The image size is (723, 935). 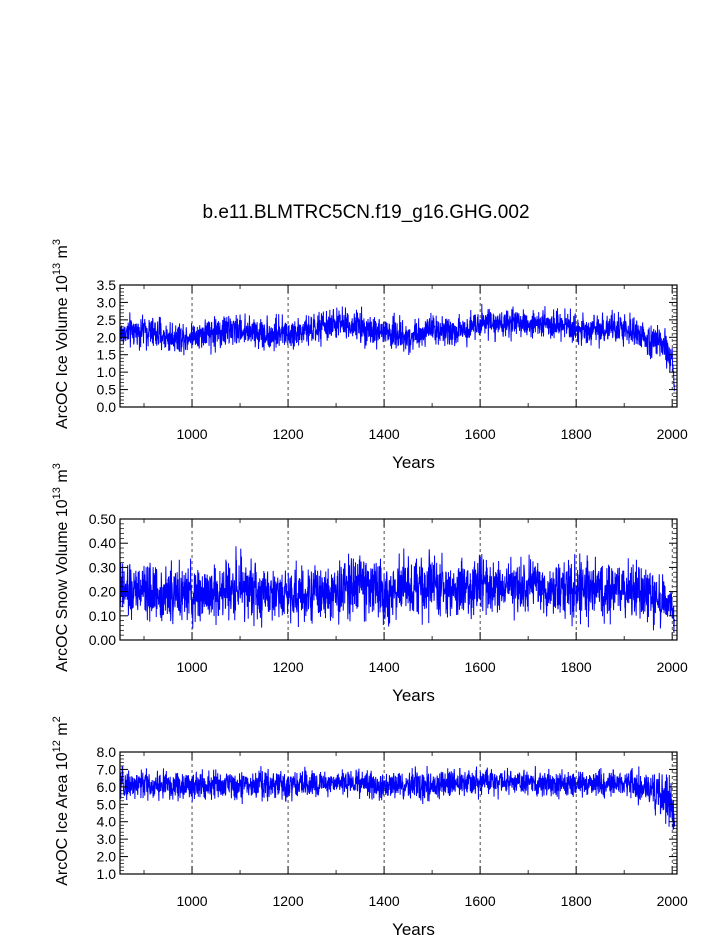 I want to click on y-tick-label: 6.0, so click(x=107, y=787).